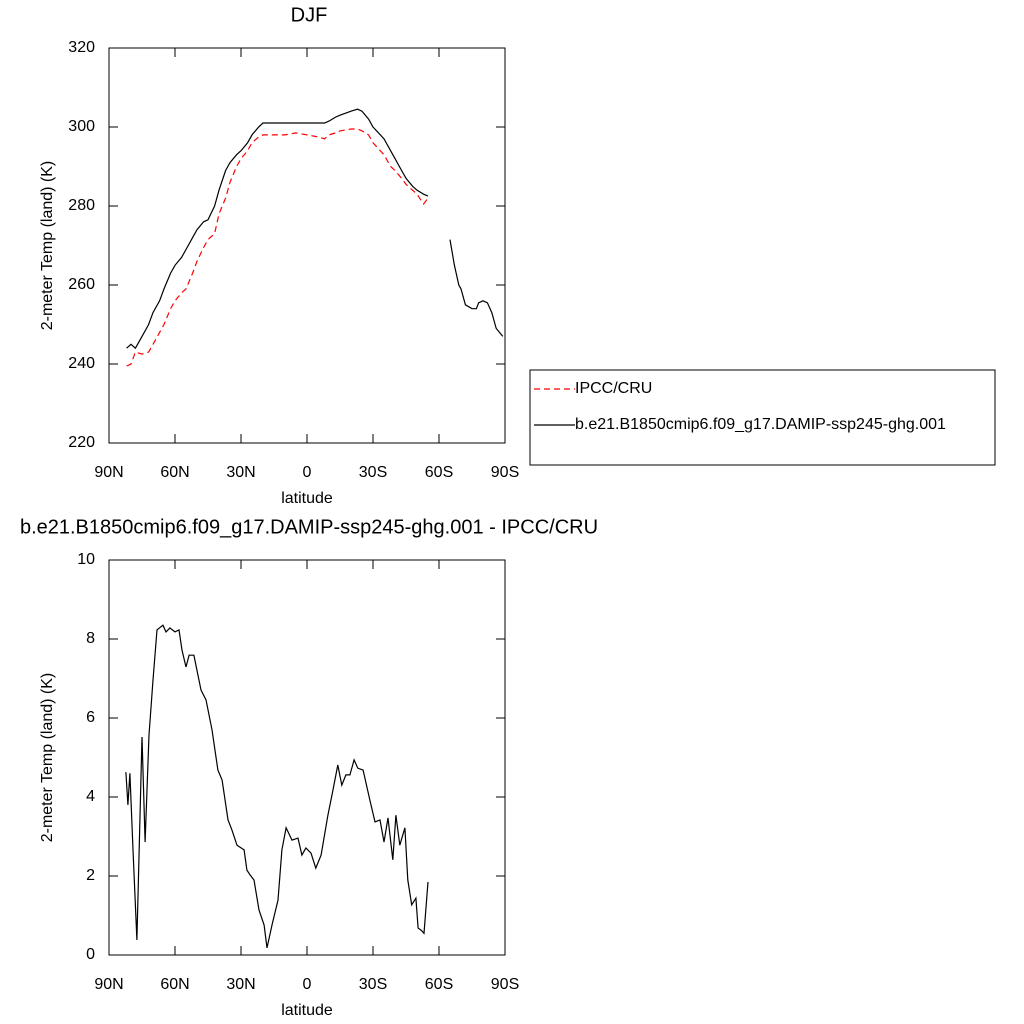  I want to click on y-tick-label: 280, so click(81, 205).